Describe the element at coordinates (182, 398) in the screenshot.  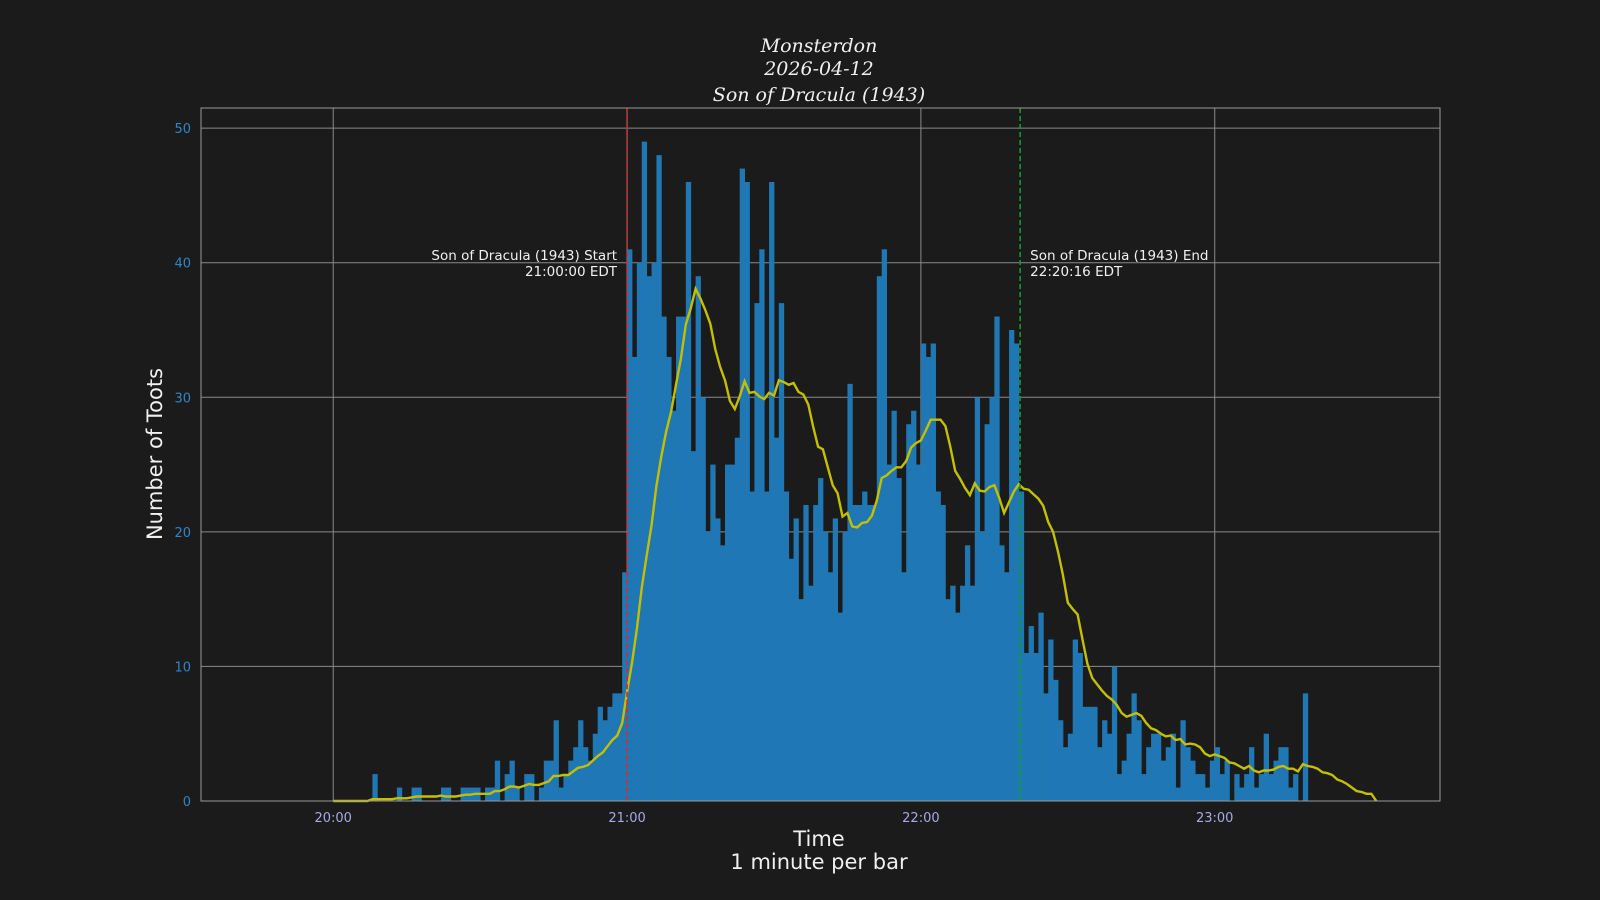
I see `y-tick-label: 30` at that location.